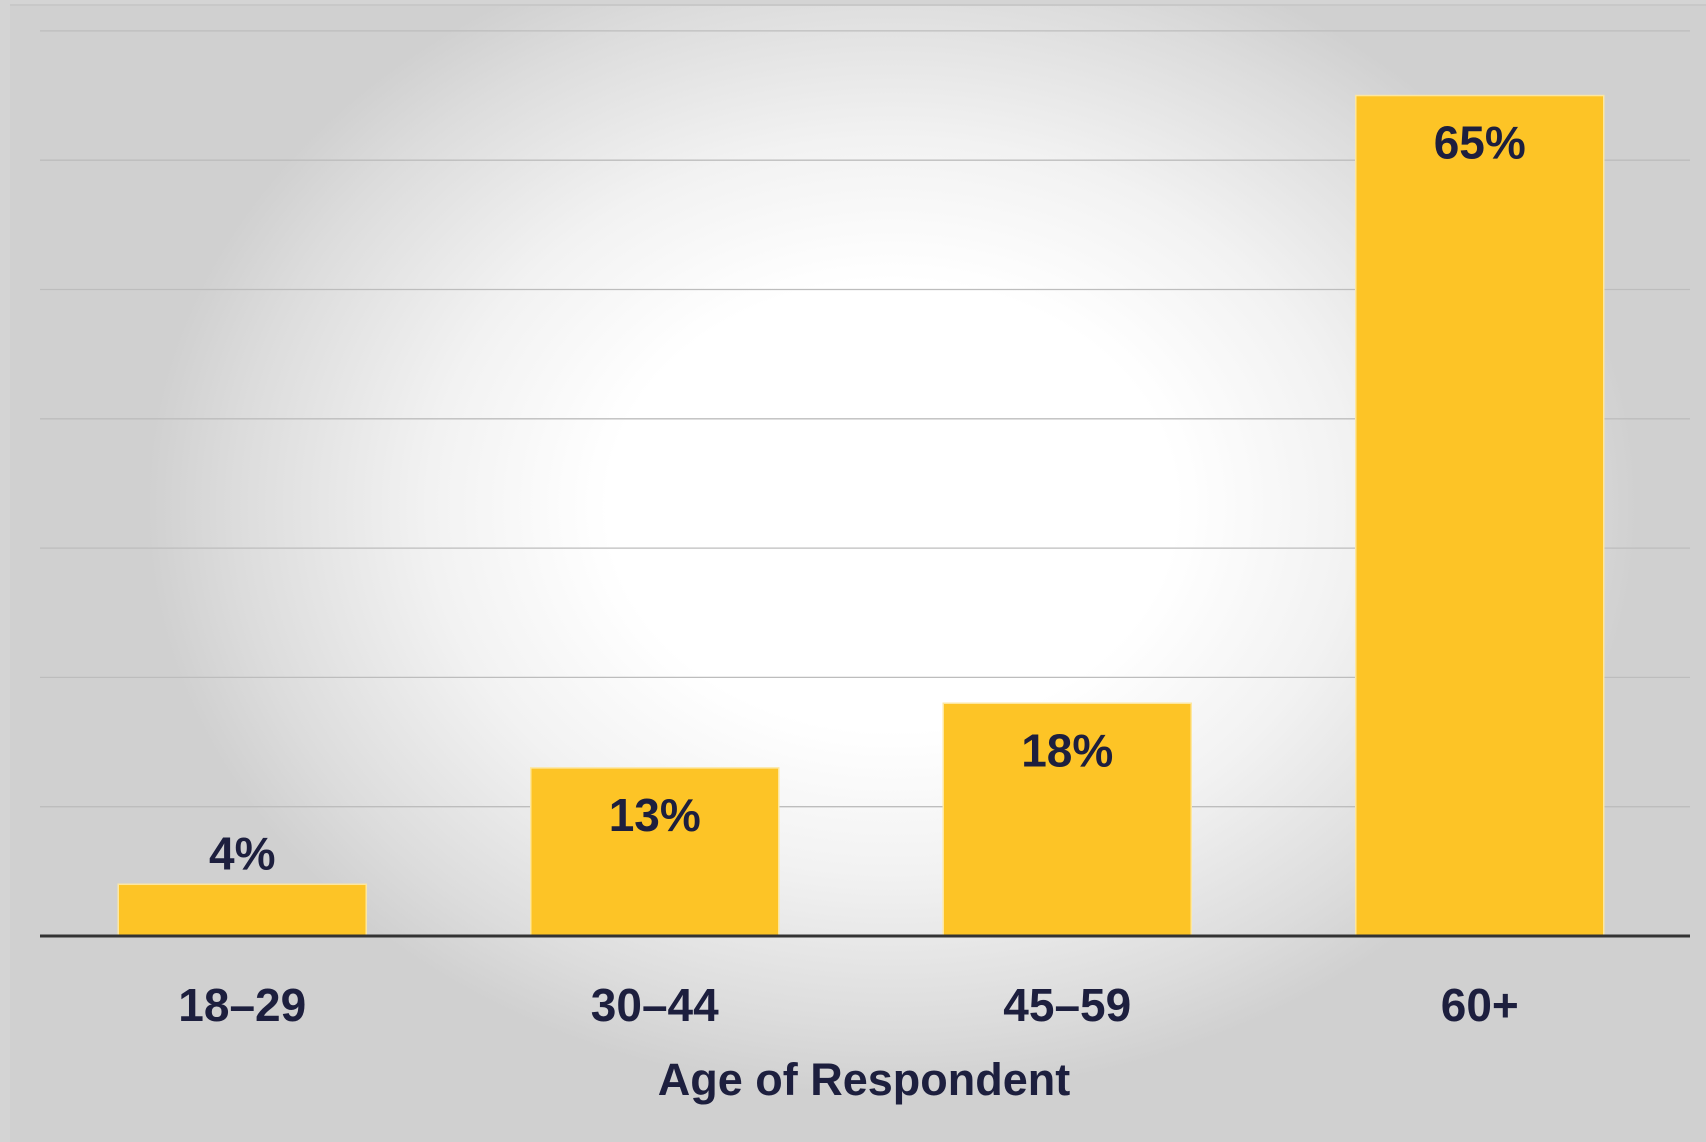  What do you see at coordinates (1067, 750) in the screenshot?
I see `data-label-2: 18%` at bounding box center [1067, 750].